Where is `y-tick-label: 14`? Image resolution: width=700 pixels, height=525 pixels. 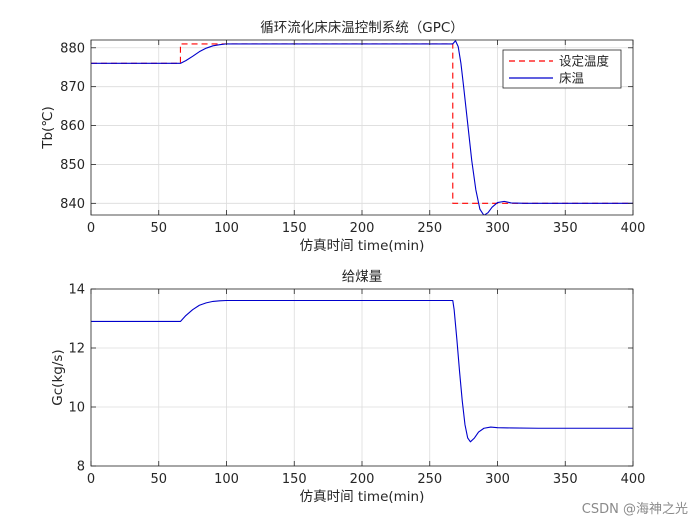
y-tick-label: 14 is located at coordinates (76, 290).